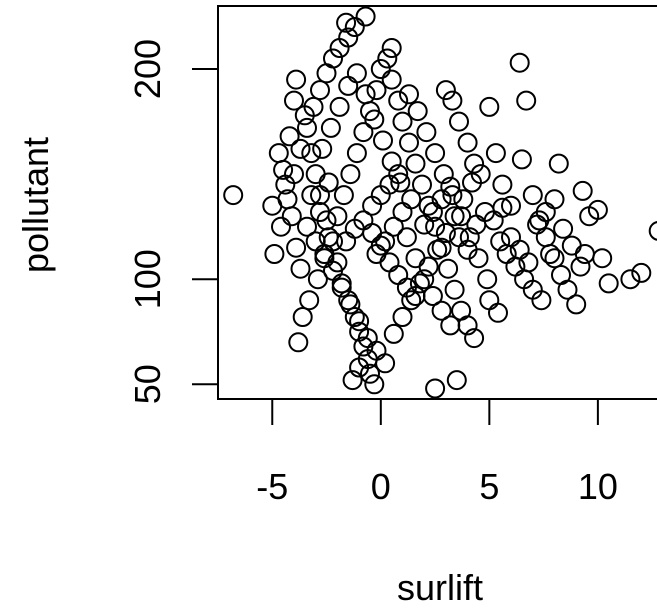 The width and height of the screenshot is (657, 611). Describe the element at coordinates (598, 486) in the screenshot. I see `x-tick-label: 10` at that location.